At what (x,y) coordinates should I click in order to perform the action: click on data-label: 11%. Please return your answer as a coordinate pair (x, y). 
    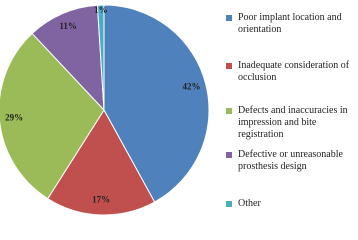
    Looking at the image, I should click on (68, 26).